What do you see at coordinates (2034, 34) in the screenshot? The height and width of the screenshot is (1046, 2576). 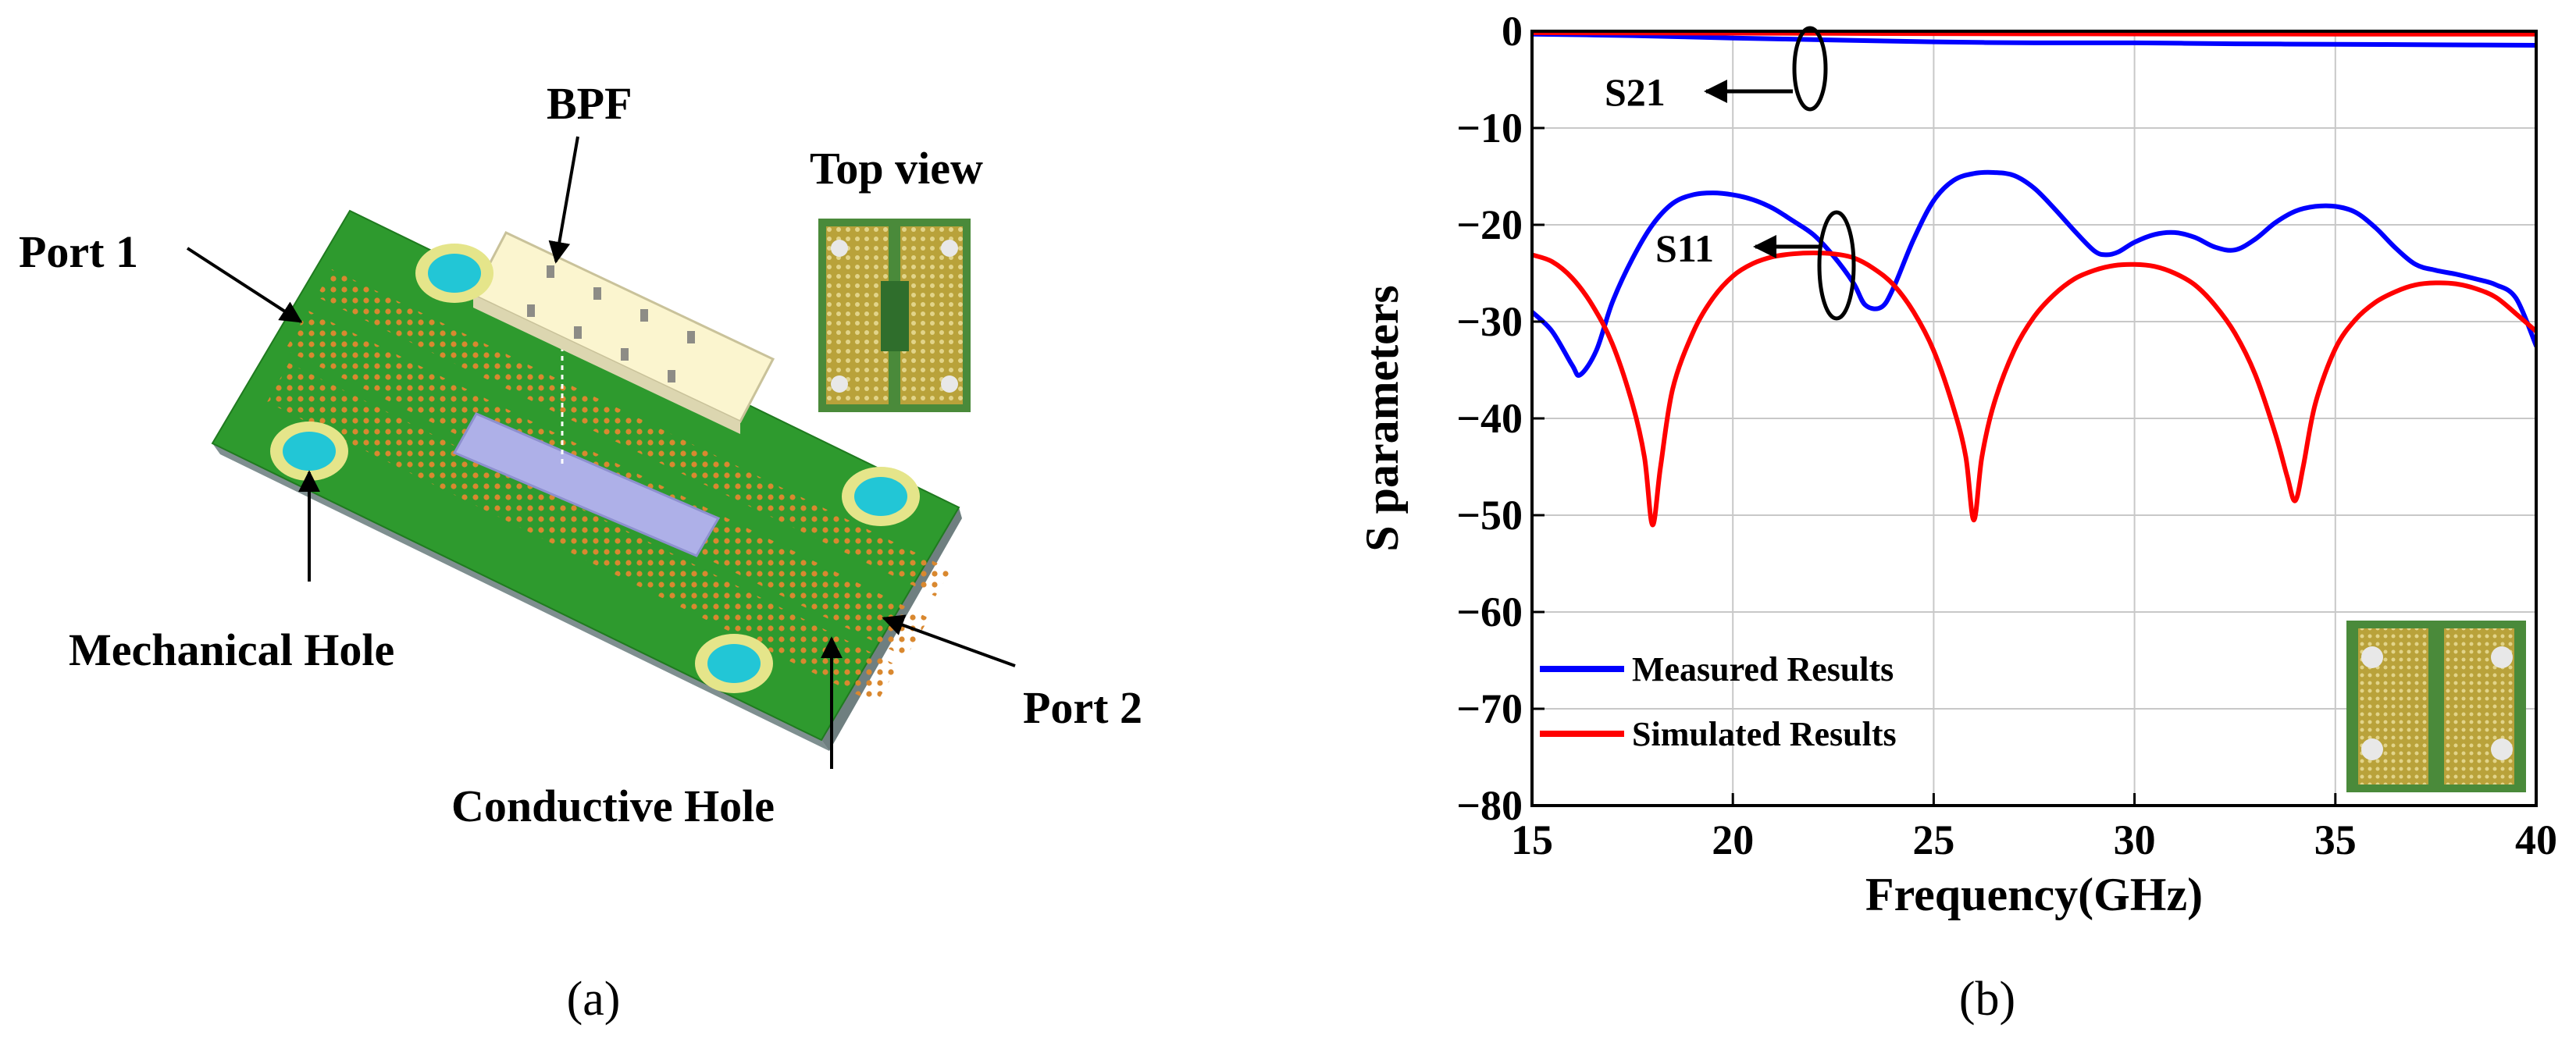 I see `s21-line-3-line` at bounding box center [2034, 34].